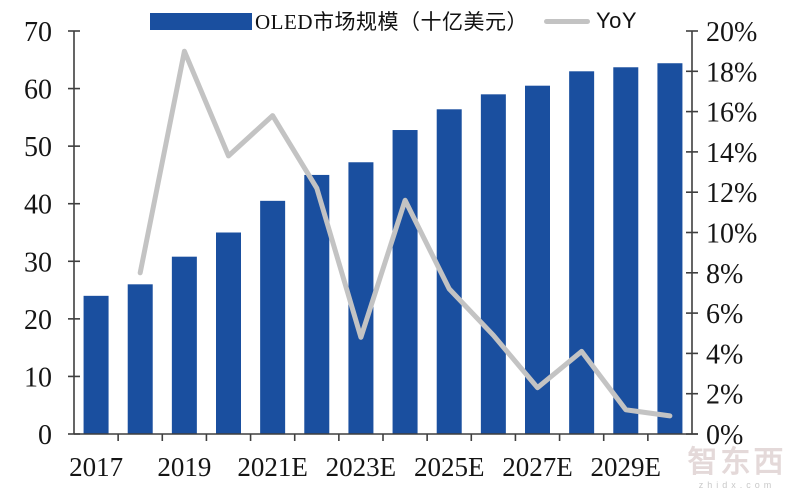  I want to click on x-axis-label: 2029E, so click(626, 467).